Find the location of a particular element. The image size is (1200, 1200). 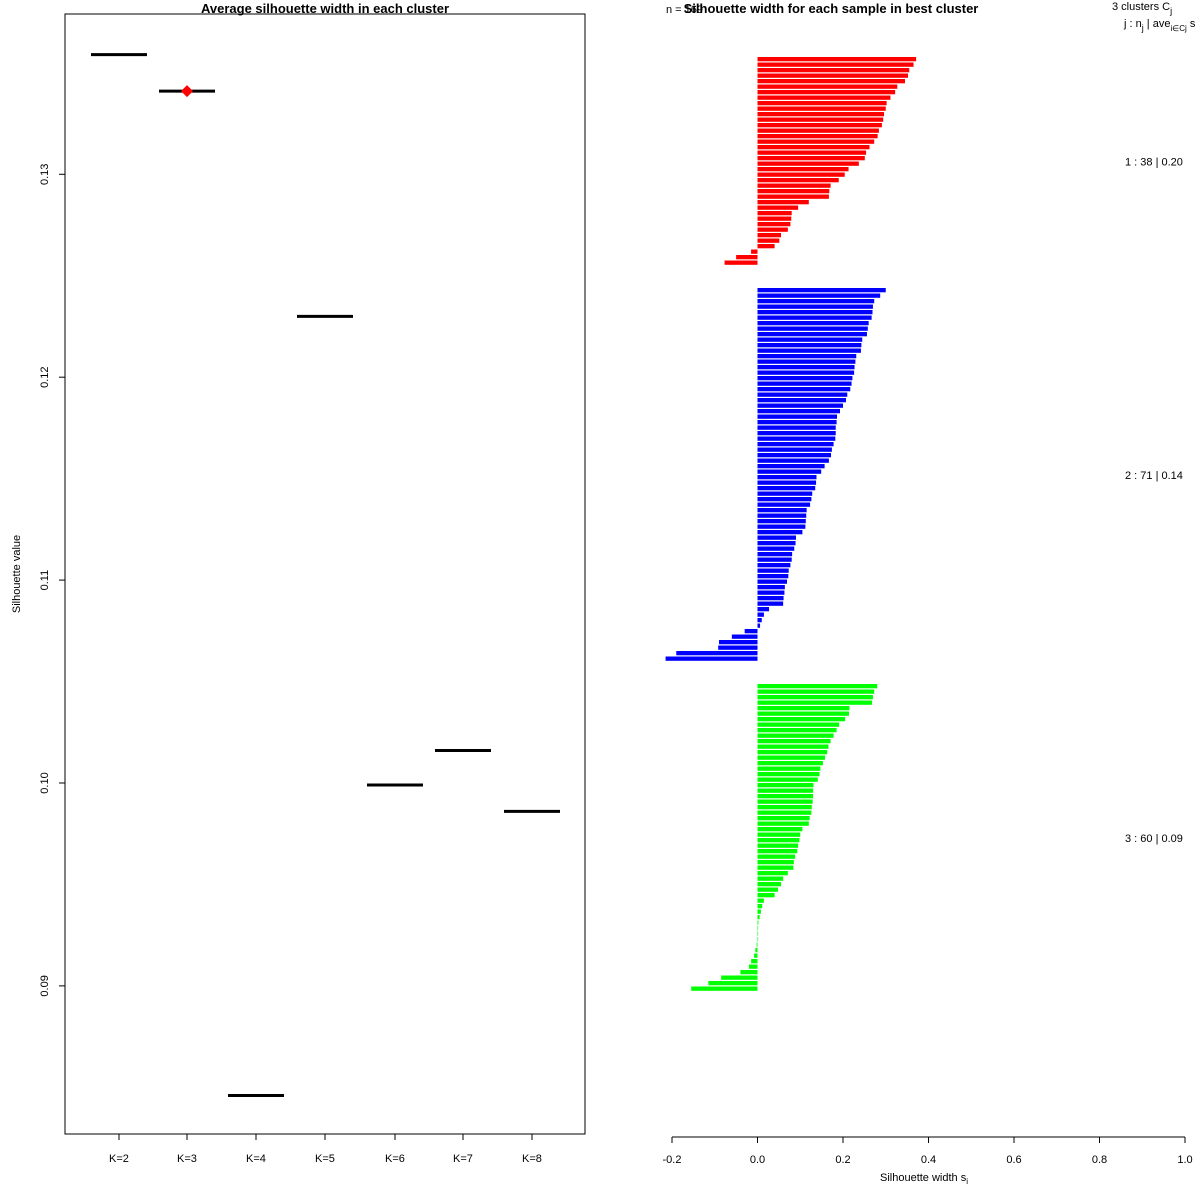

left-x-tick-label: K=2 is located at coordinates (119, 1159).